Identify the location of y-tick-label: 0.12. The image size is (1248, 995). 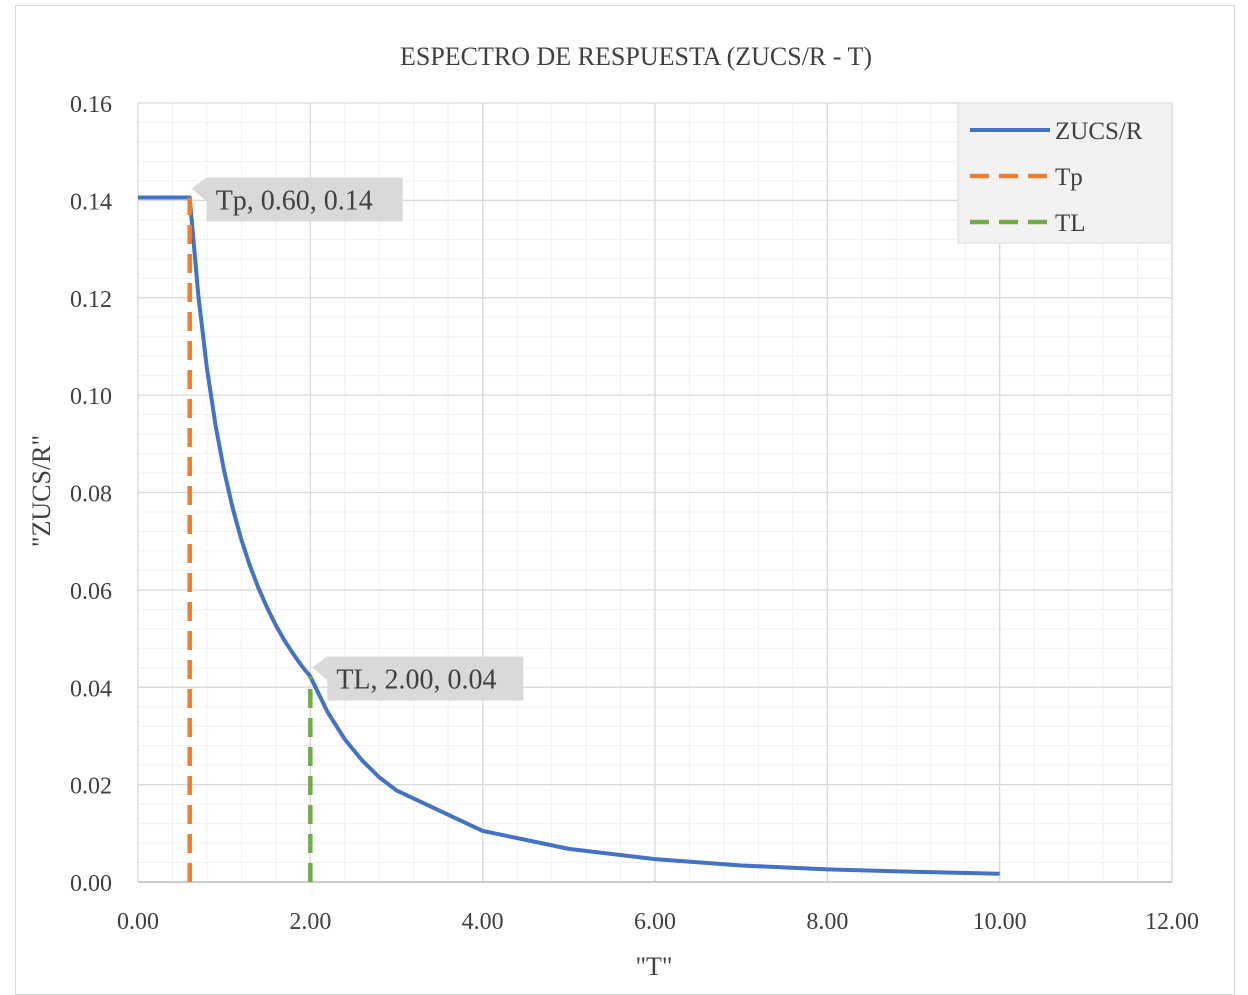
(91, 300).